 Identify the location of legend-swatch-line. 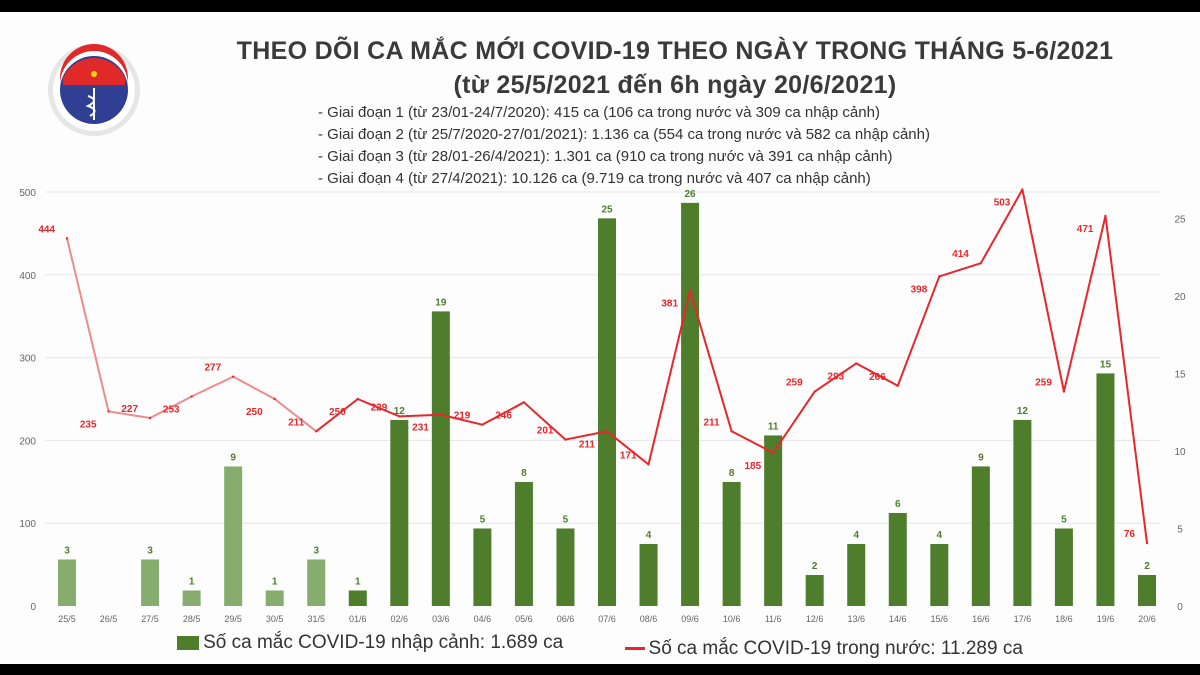
(634, 648).